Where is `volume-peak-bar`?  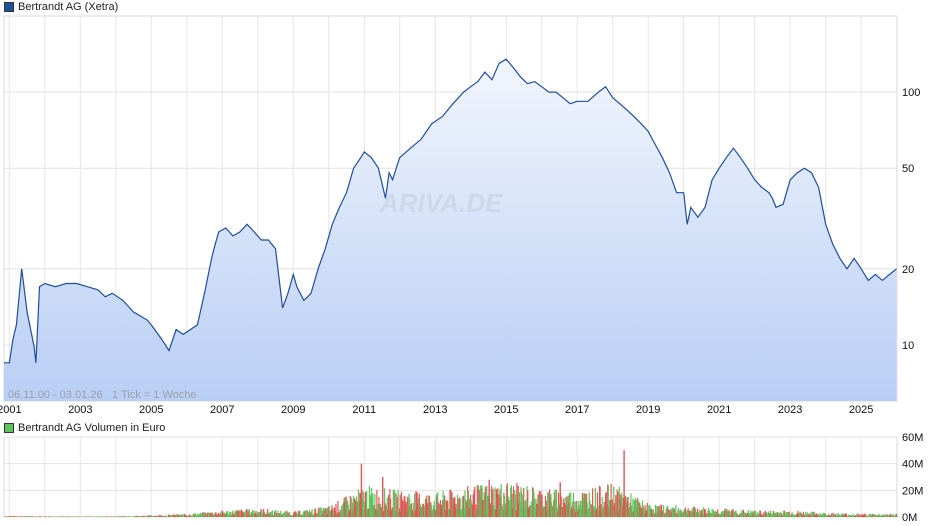
volume-peak-bar is located at coordinates (489, 498).